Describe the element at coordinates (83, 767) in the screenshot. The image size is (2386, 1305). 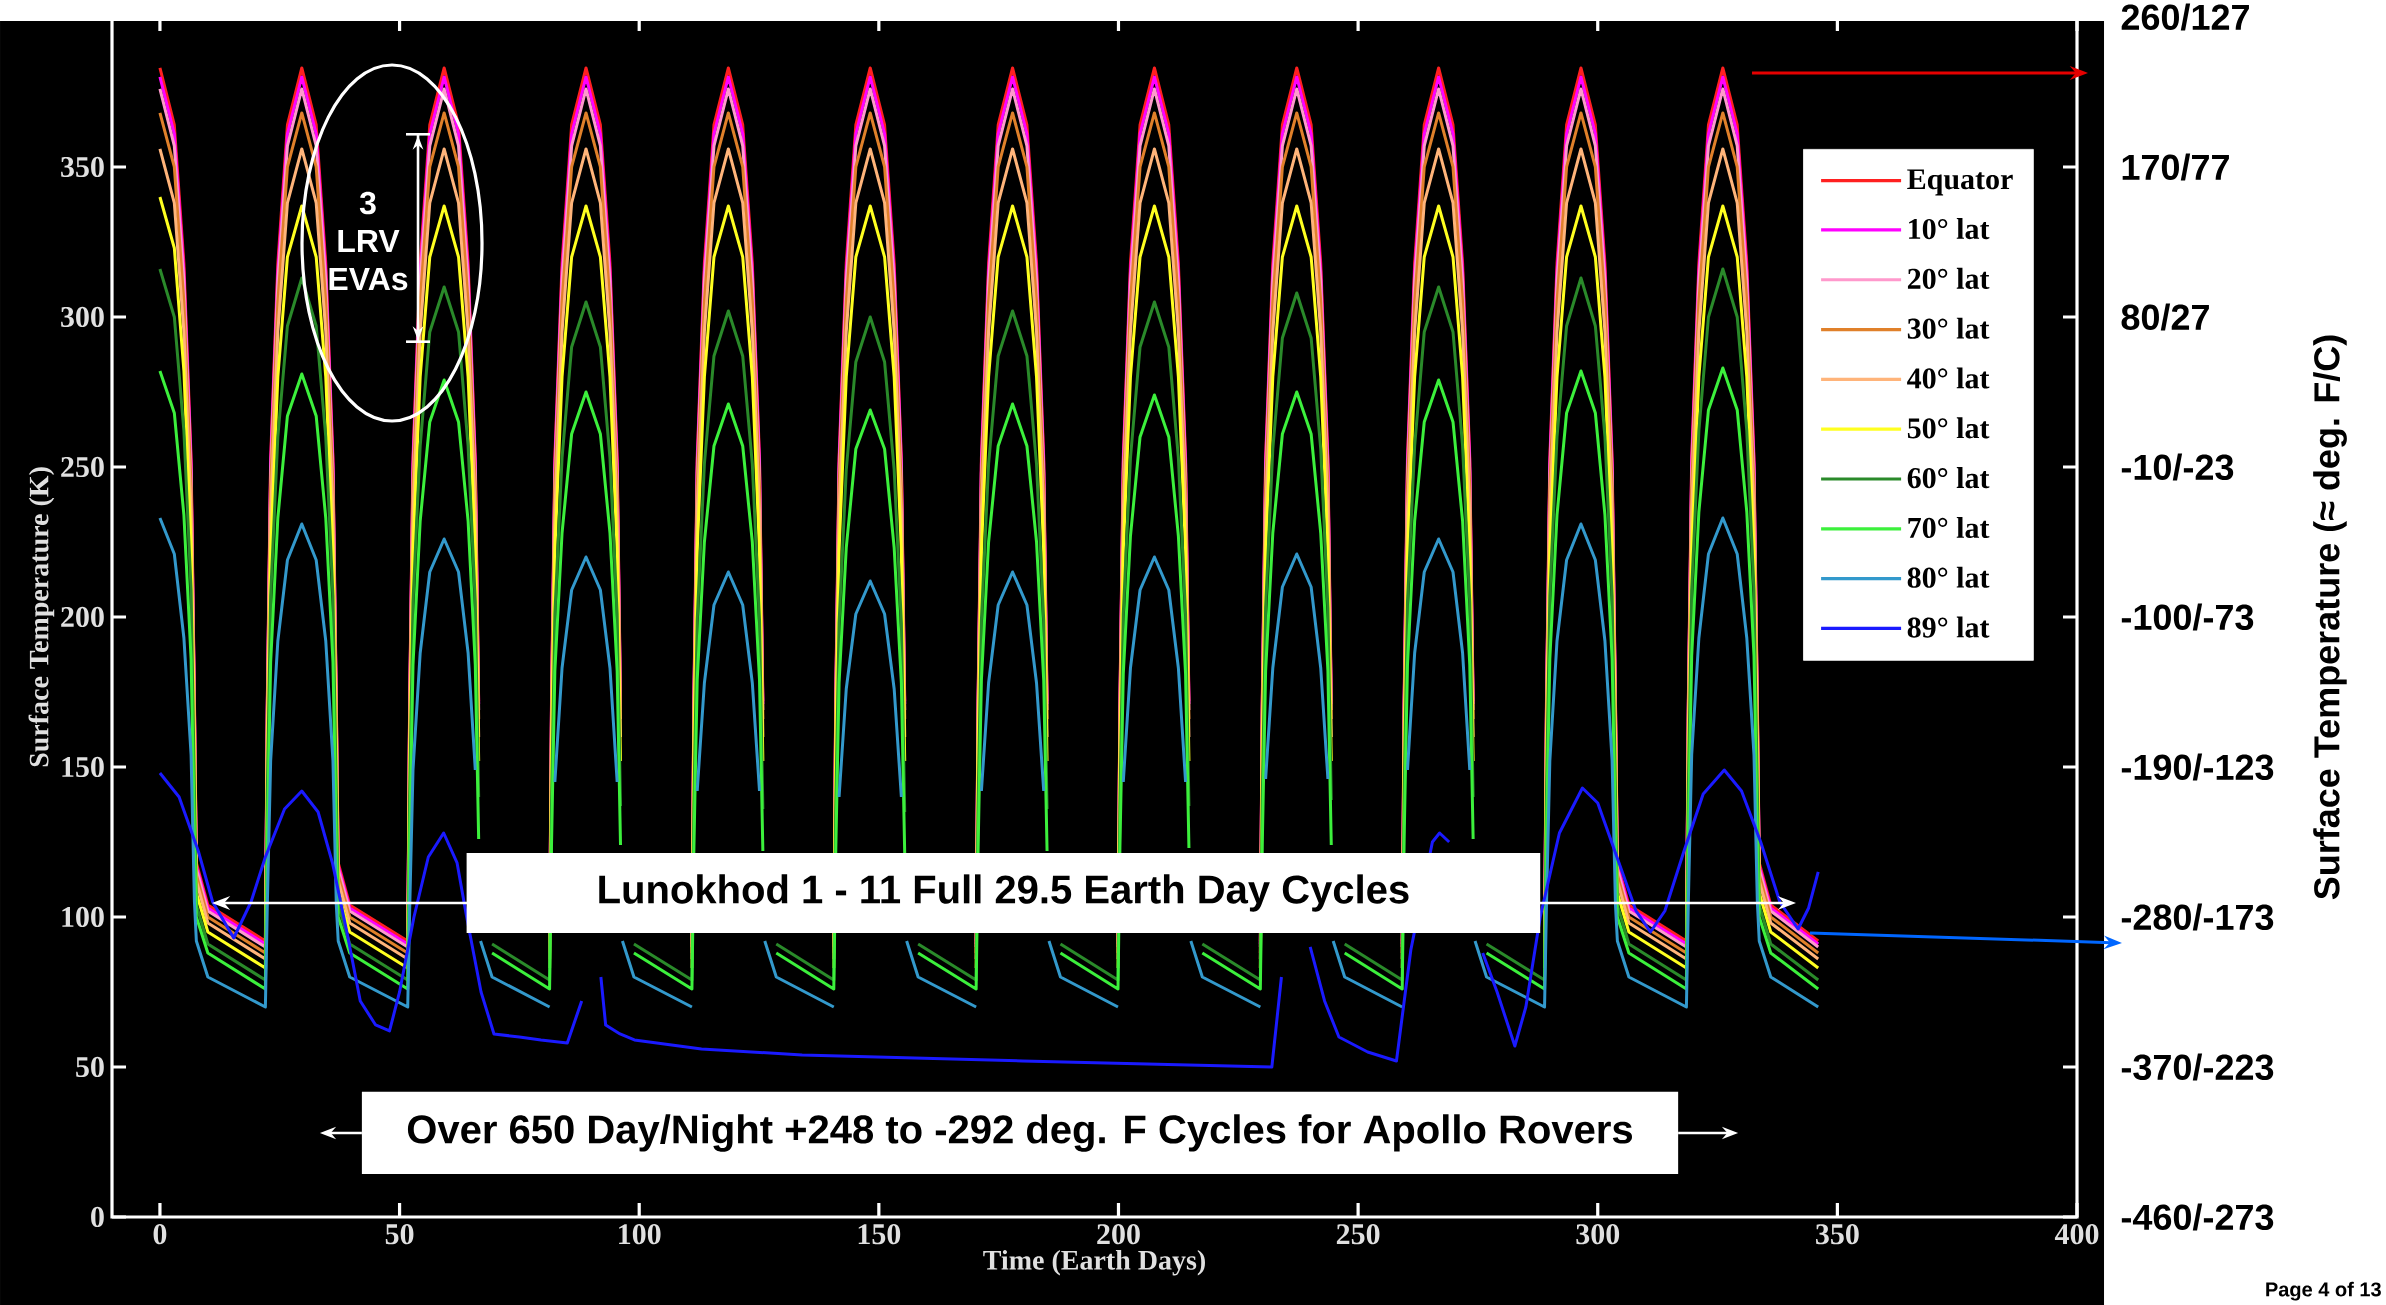
I see `y-tick-label: 150` at that location.